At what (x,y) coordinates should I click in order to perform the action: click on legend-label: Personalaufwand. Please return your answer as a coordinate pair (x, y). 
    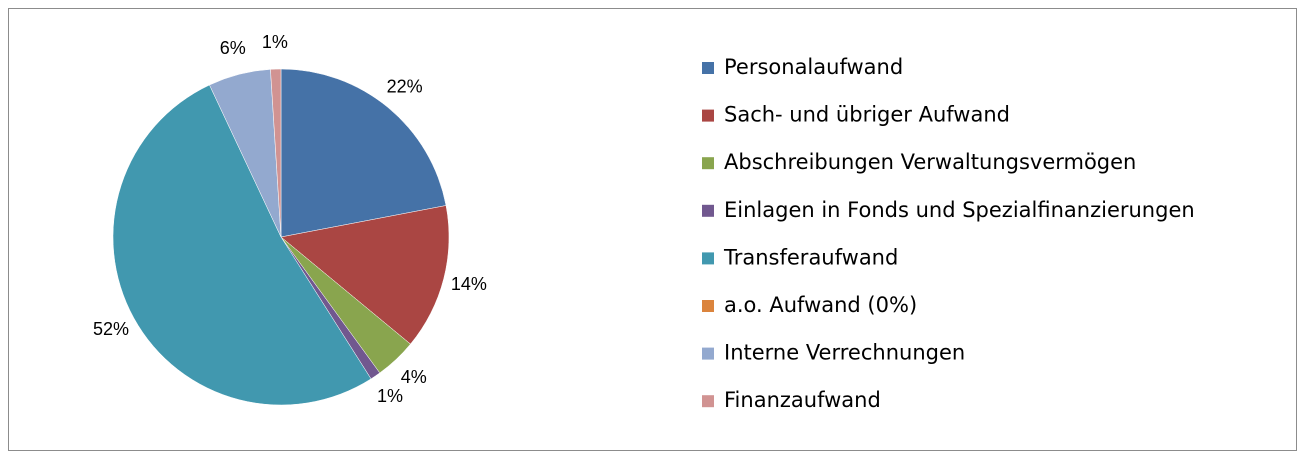
    Looking at the image, I should click on (813, 67).